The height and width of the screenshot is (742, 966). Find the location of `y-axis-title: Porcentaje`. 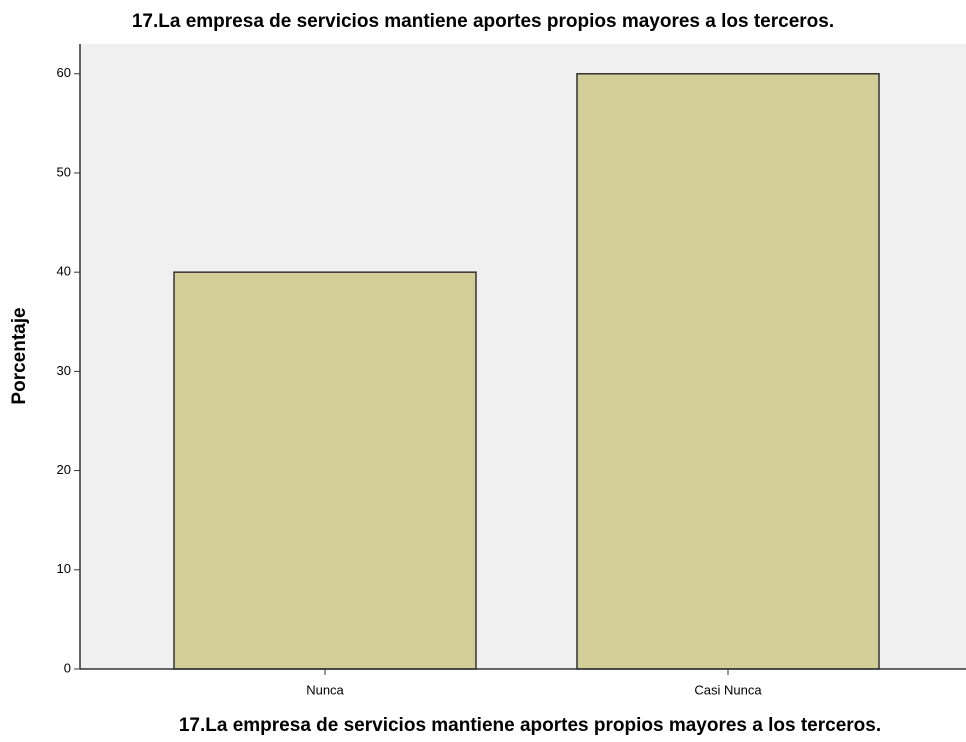

y-axis-title: Porcentaje is located at coordinates (19, 355).